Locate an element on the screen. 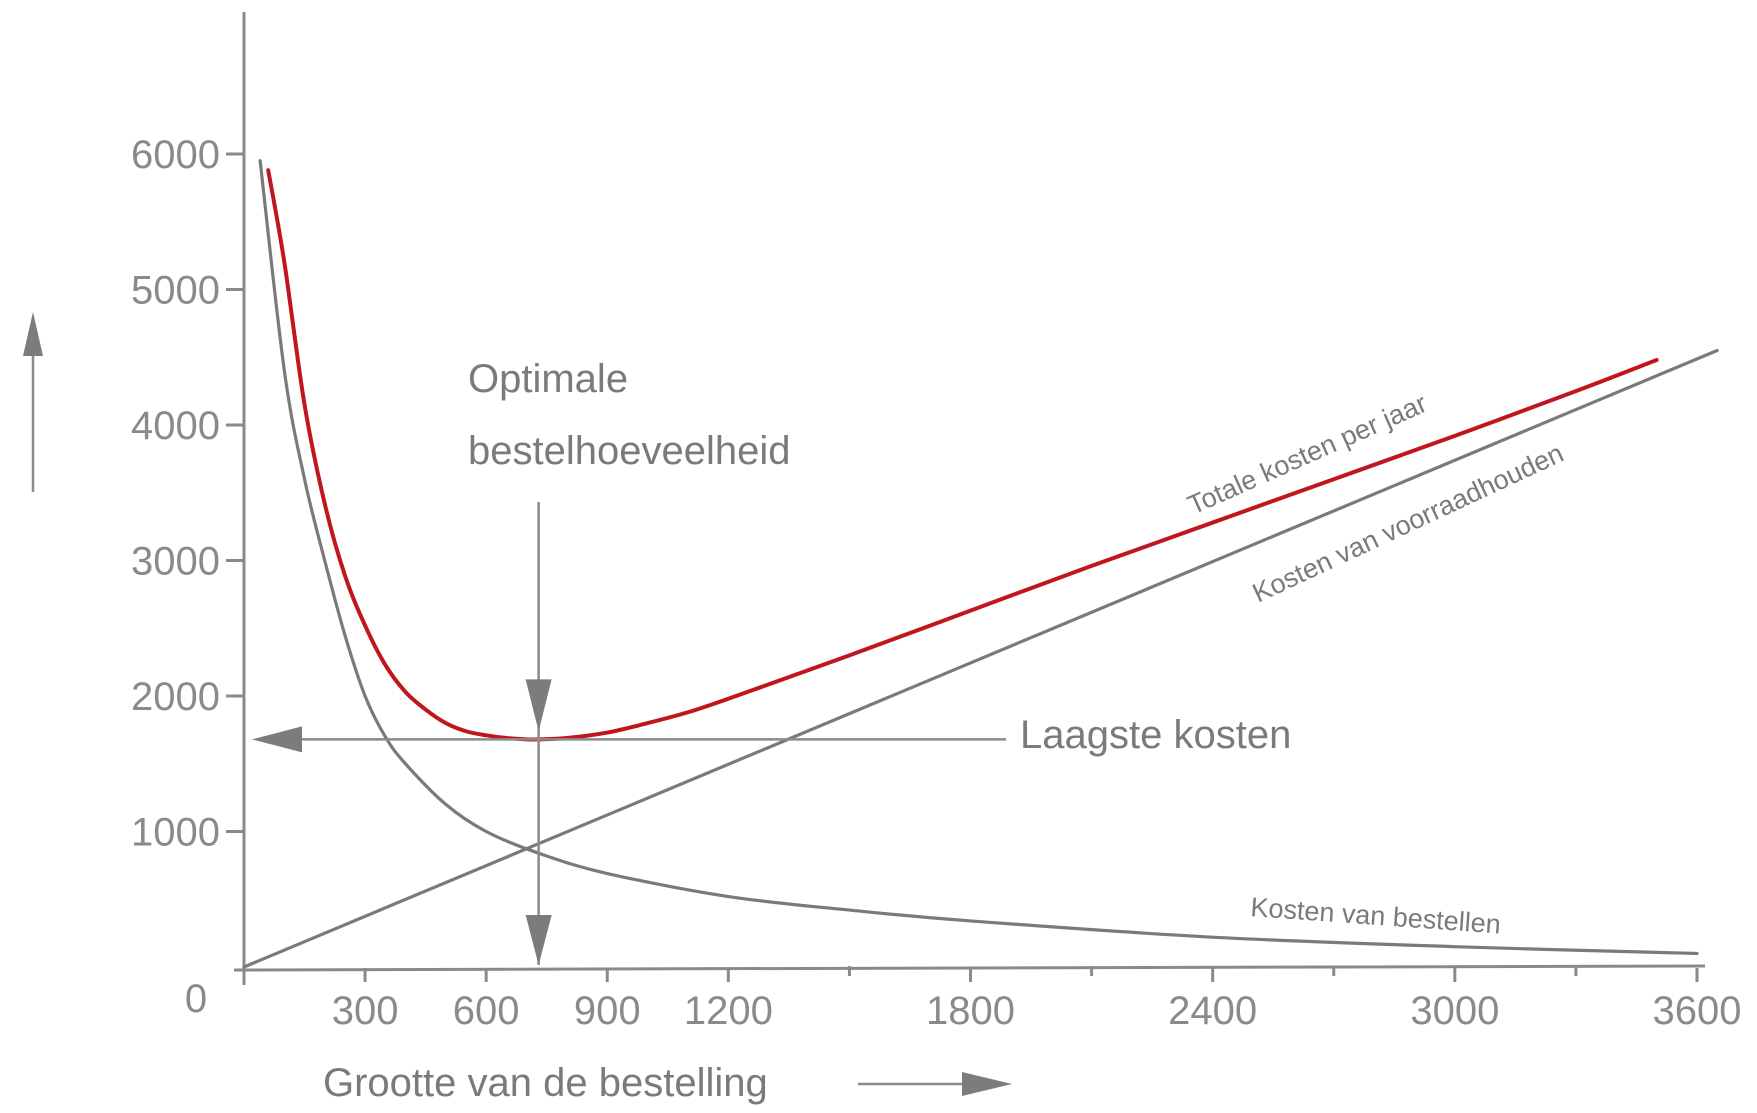 Image resolution: width=1757 pixels, height=1113 pixels. lowest-cost-arrow-left is located at coordinates (277, 739).